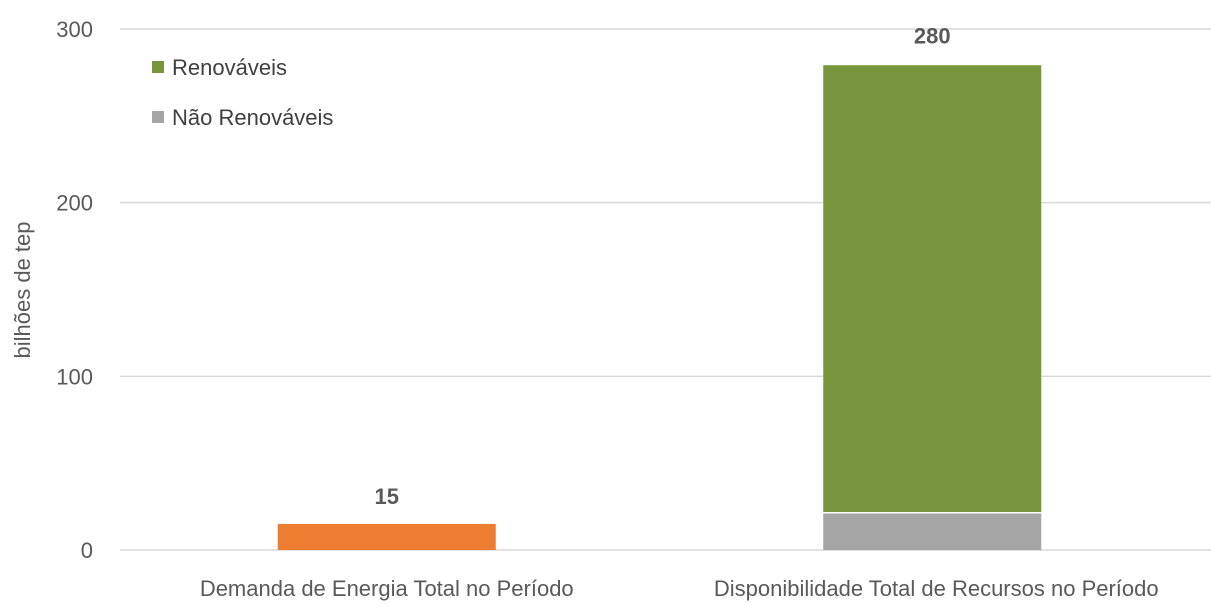 Image resolution: width=1211 pixels, height=606 pixels. Describe the element at coordinates (242, 92) in the screenshot. I see `legend: Renováveis Não Renováveis` at that location.